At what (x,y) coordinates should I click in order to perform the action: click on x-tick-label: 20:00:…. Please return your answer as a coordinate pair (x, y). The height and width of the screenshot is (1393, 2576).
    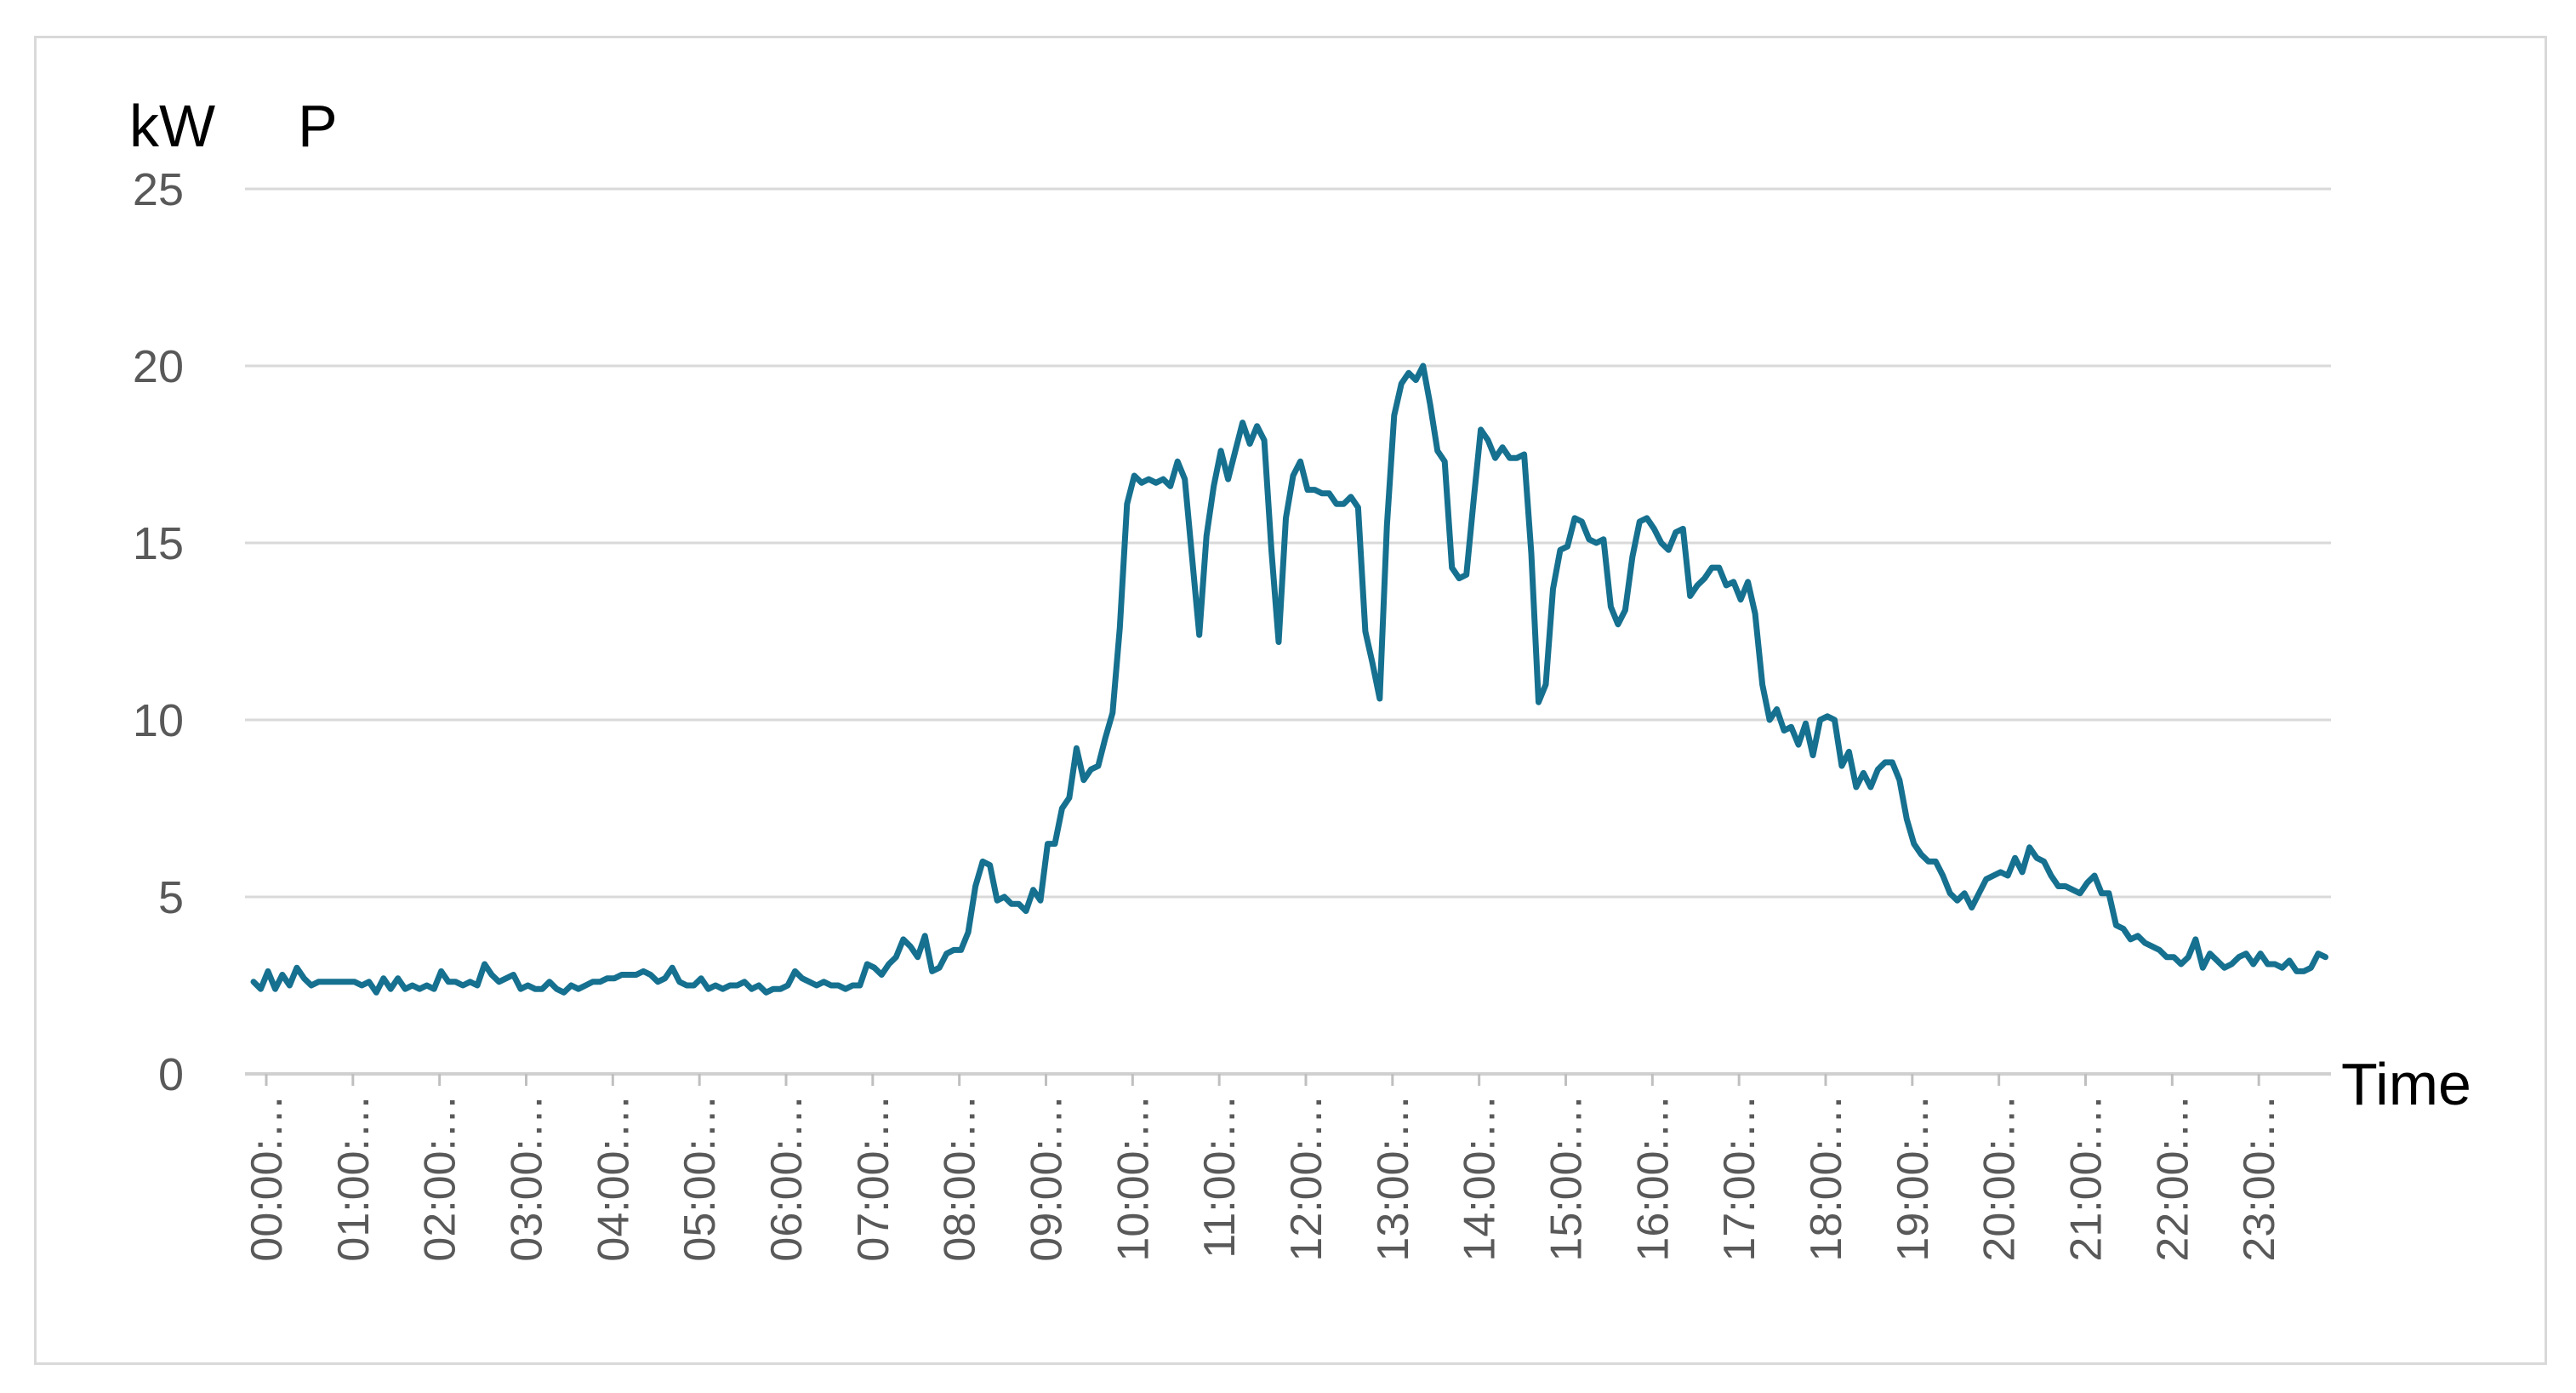
    Looking at the image, I should click on (2000, 1178).